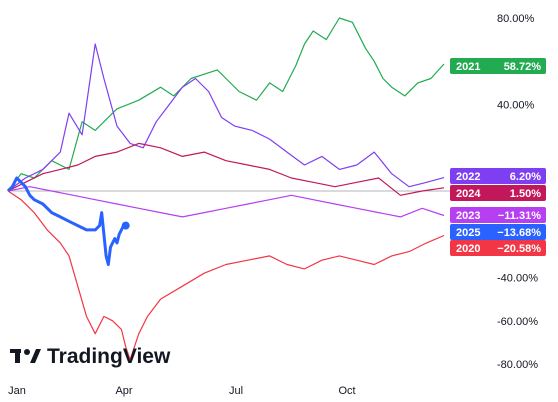 This screenshot has height=402, width=558. What do you see at coordinates (66, 221) in the screenshot?
I see `series-line-2025` at bounding box center [66, 221].